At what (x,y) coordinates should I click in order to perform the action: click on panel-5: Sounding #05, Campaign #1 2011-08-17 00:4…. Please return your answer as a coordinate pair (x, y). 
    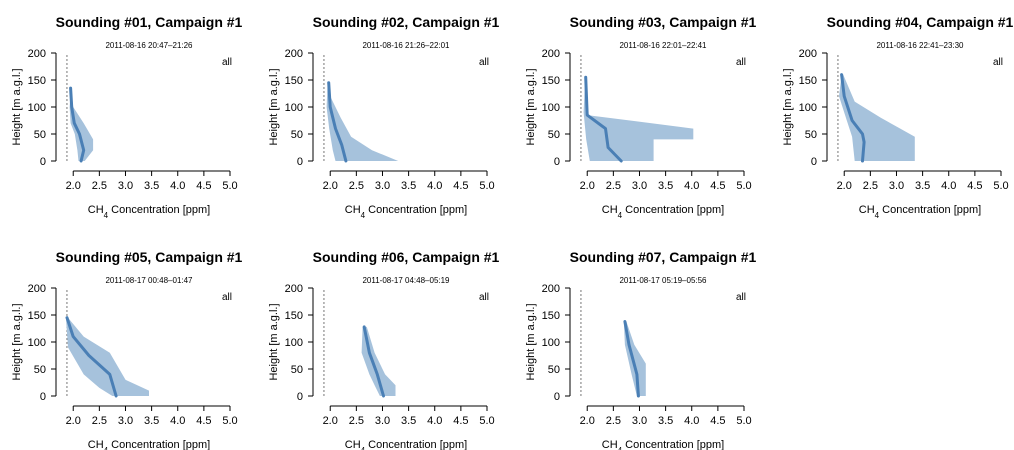
    Looking at the image, I should click on (127, 349).